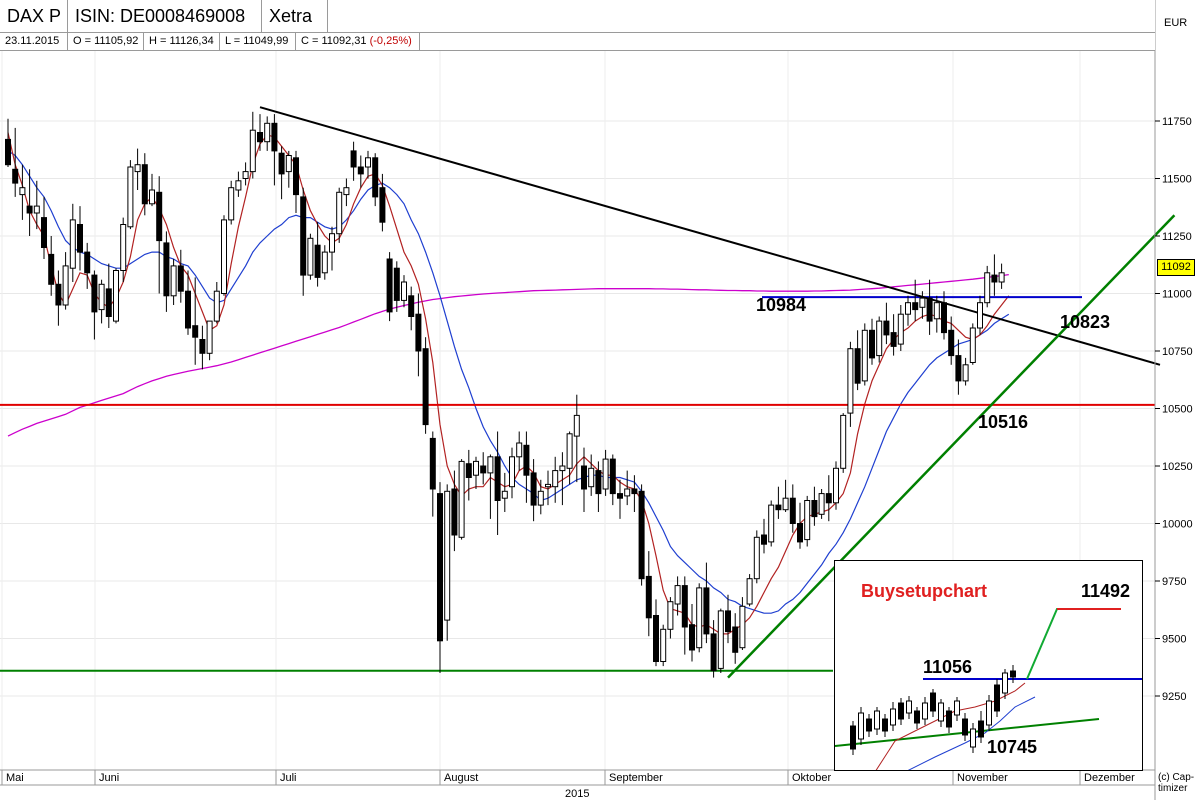  I want to click on title-bar: DAX P ISIN: DE0008469008 Xetra, so click(577, 16).